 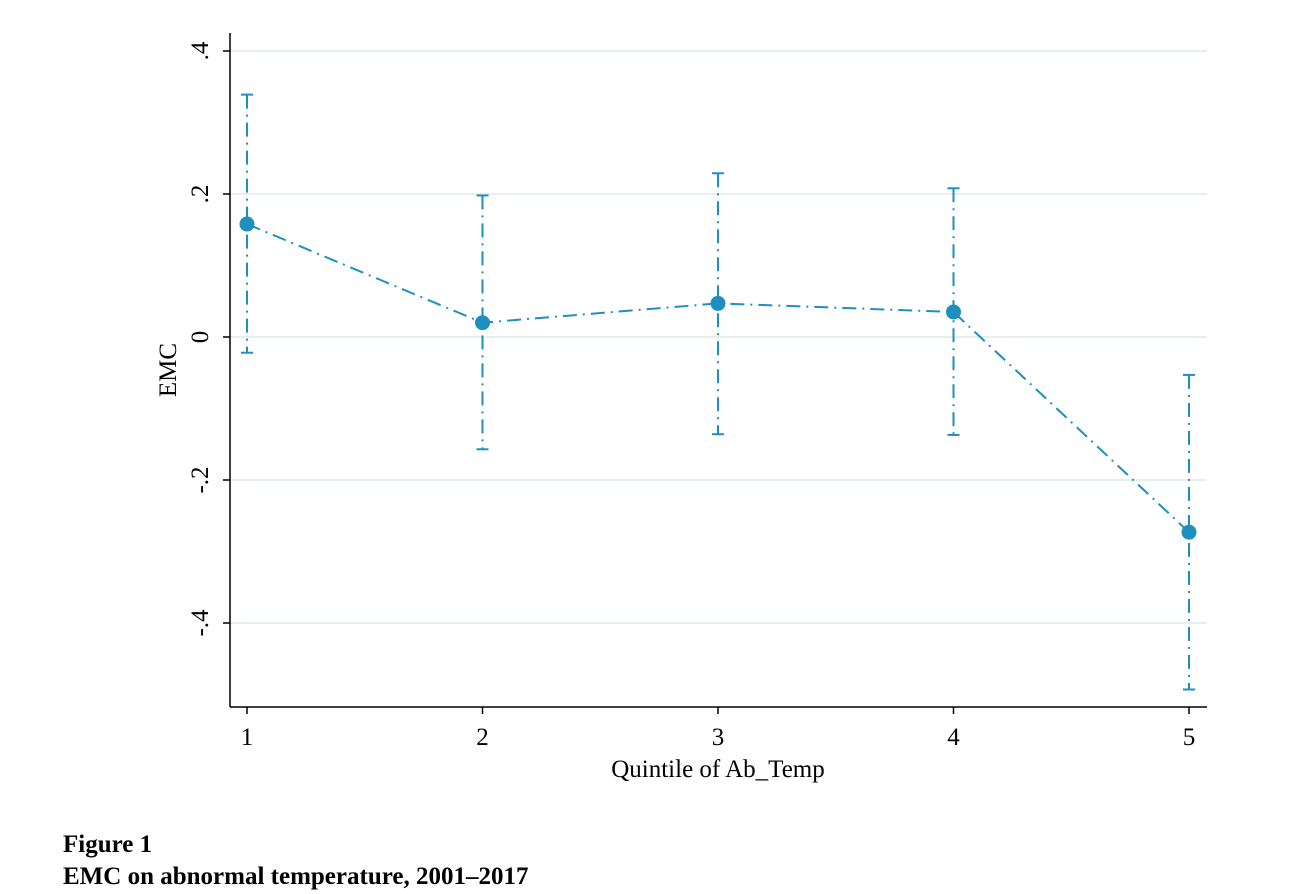 I want to click on y-axis-ticks: .4 .2 0 -.2 -.4, so click(x=208, y=339).